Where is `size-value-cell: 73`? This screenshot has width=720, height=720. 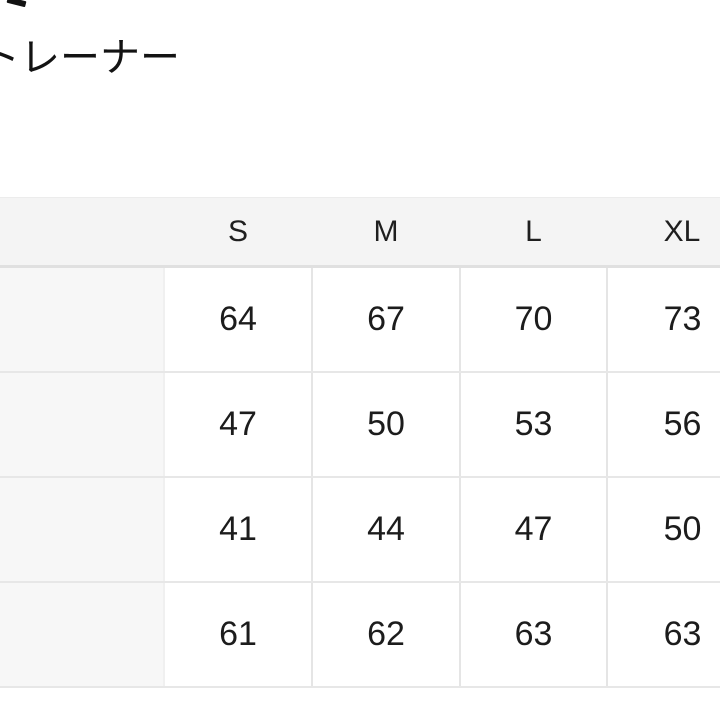 size-value-cell: 73 is located at coordinates (663, 319).